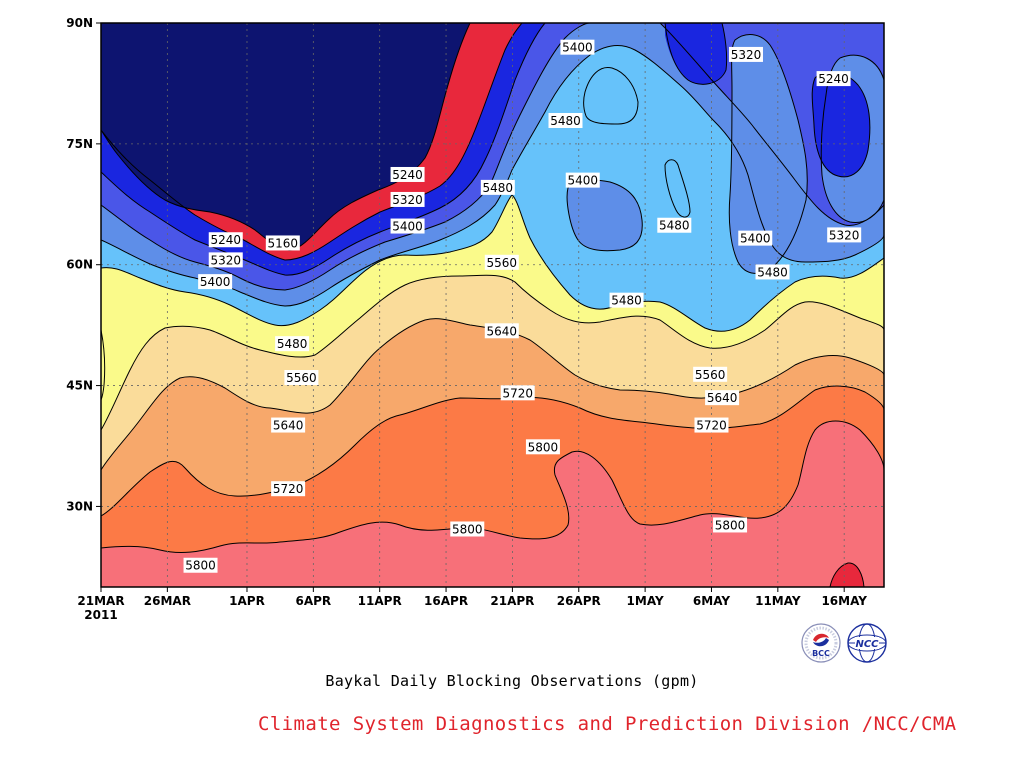 The height and width of the screenshot is (768, 1024). What do you see at coordinates (100, 601) in the screenshot?
I see `x-tick-label: 21MAR` at bounding box center [100, 601].